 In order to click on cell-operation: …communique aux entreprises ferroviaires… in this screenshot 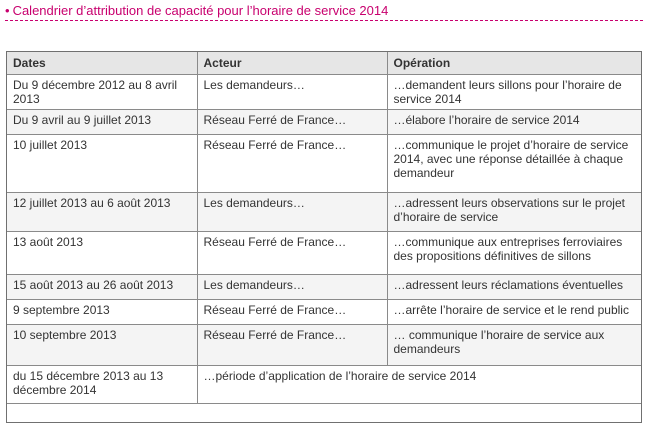, I will do `click(513, 253)`.